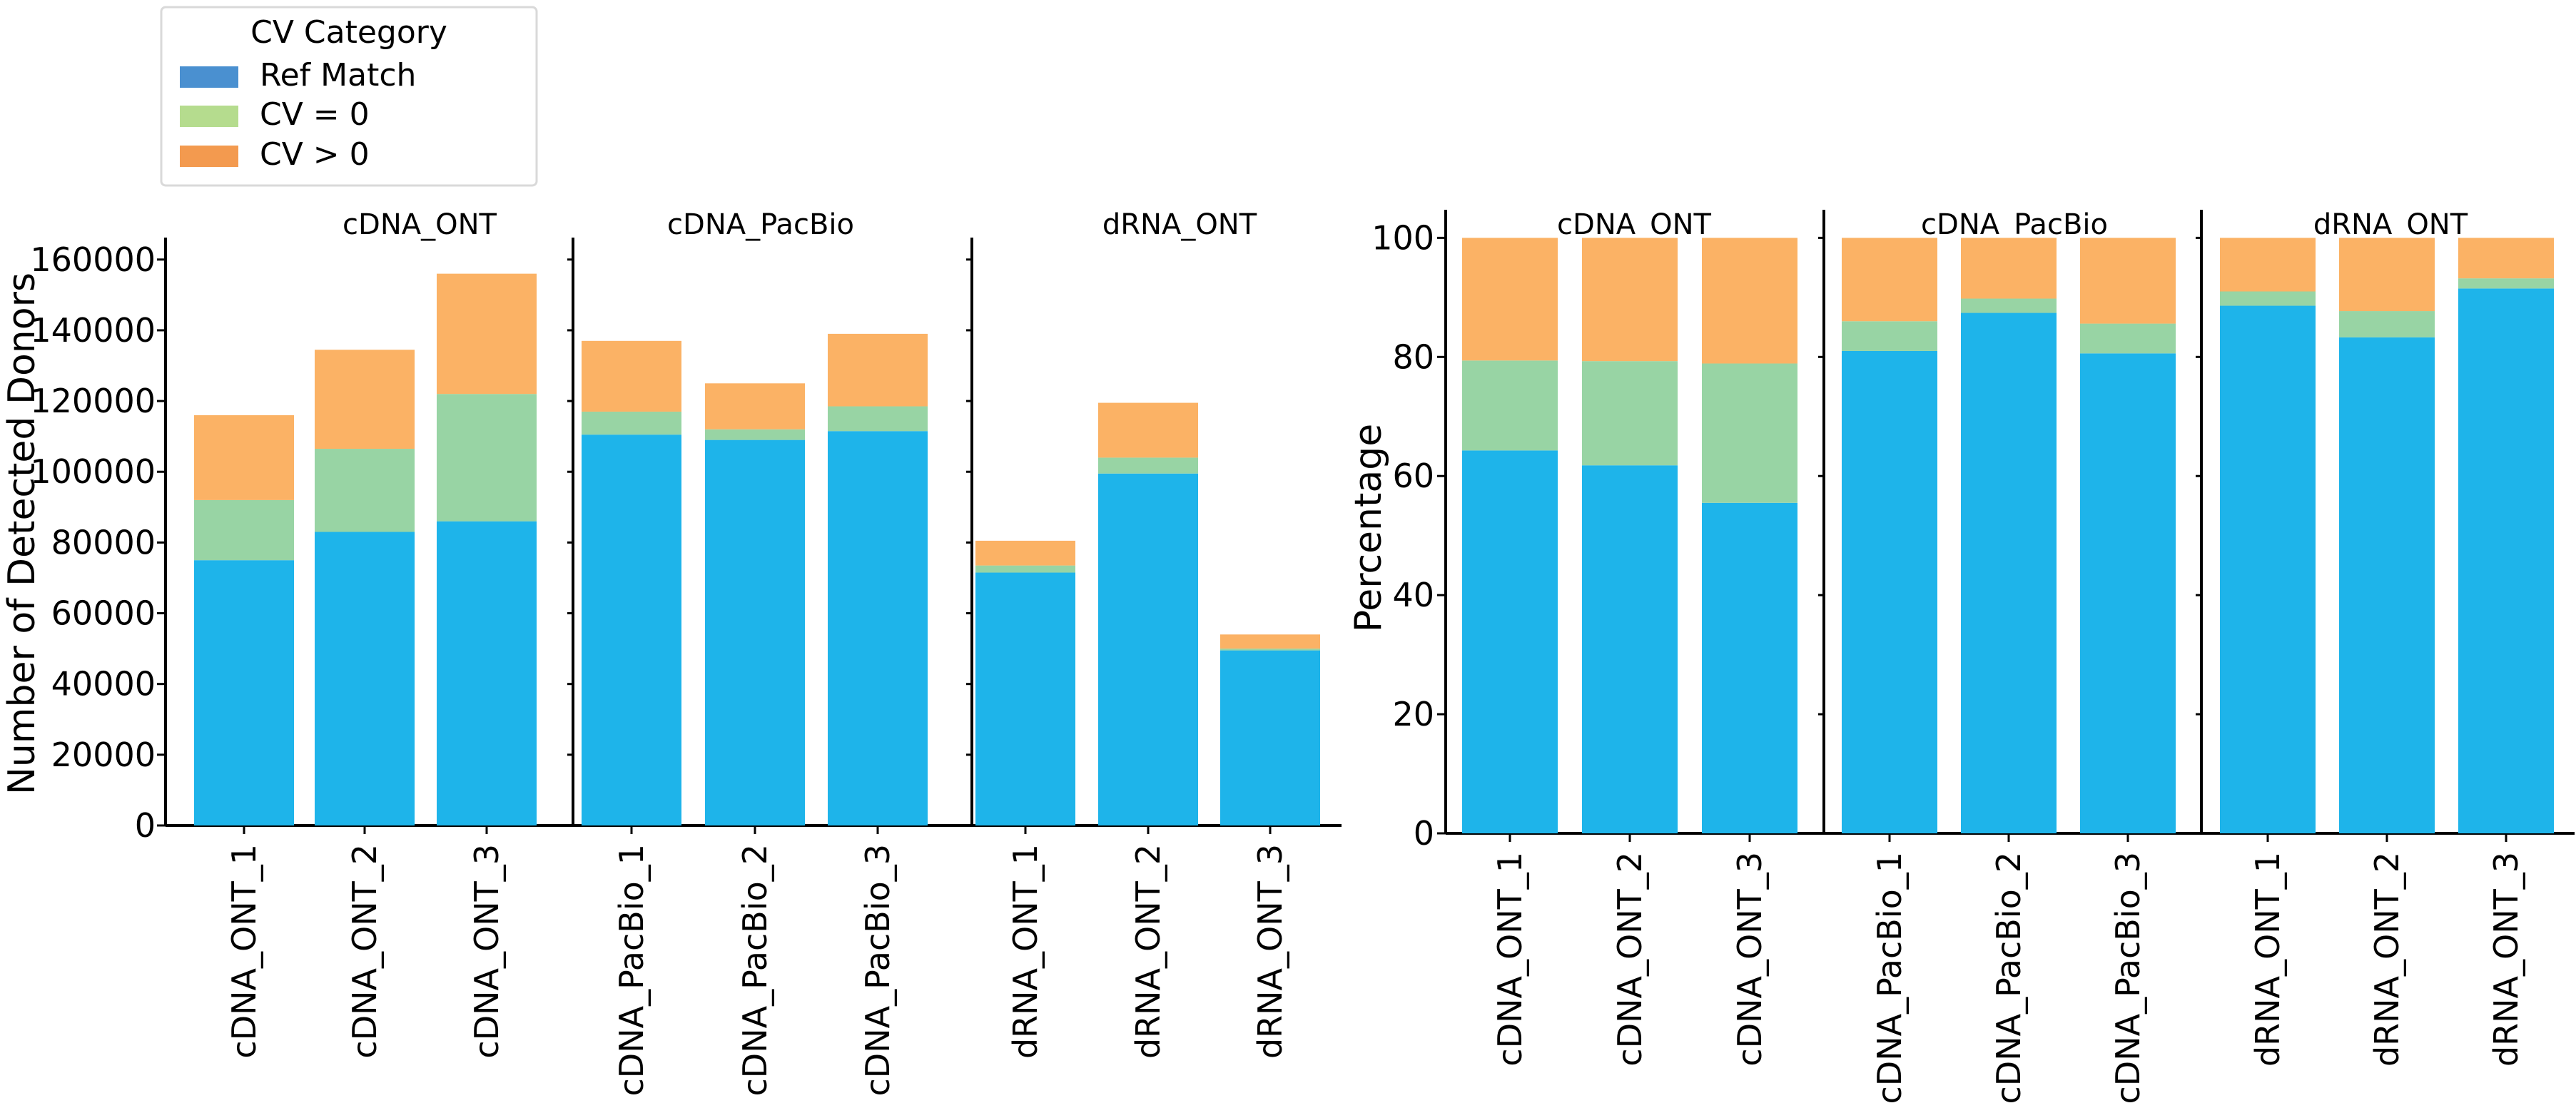 This screenshot has height=1108, width=2576. Describe the element at coordinates (1424, 833) in the screenshot. I see `pct-y-tick-label-0: 0` at that location.